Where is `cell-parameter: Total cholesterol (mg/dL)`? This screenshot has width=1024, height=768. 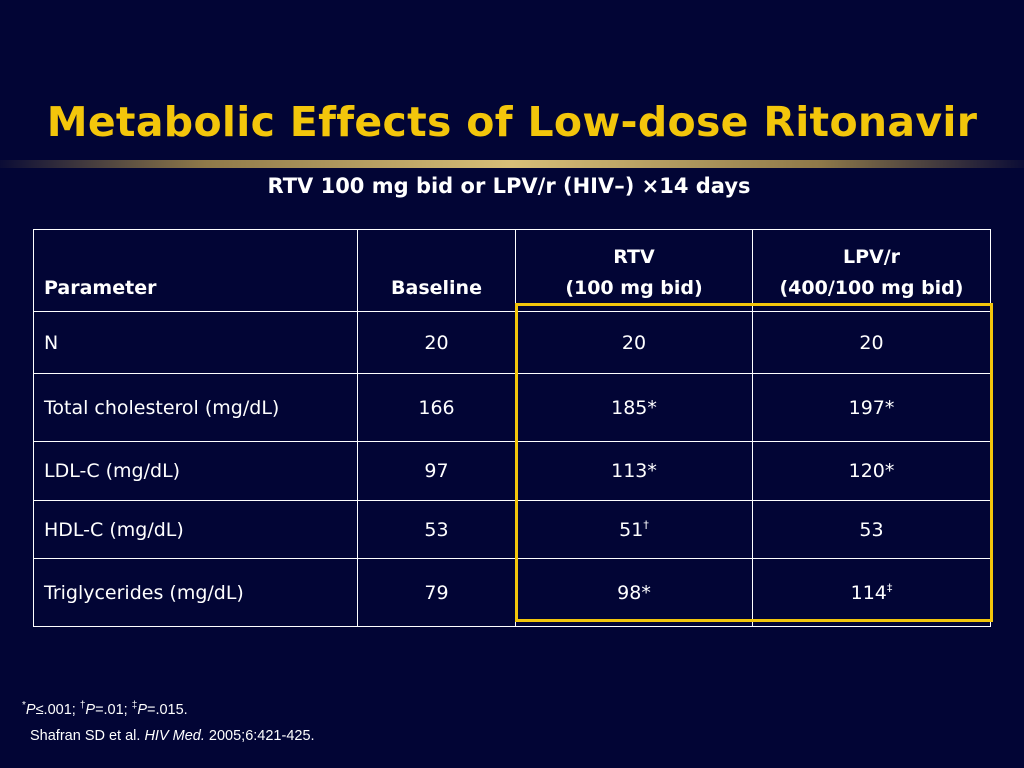
cell-parameter: Total cholesterol (mg/dL) is located at coordinates (195, 407).